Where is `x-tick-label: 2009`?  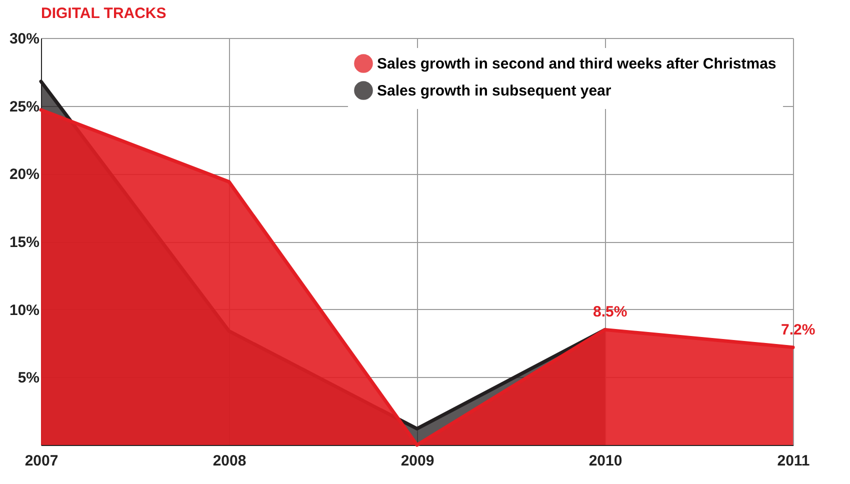
x-tick-label: 2009 is located at coordinates (417, 461).